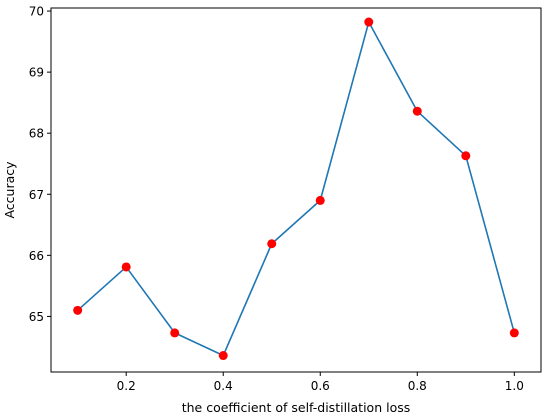 Image resolution: width=550 pixels, height=420 pixels. What do you see at coordinates (36, 134) in the screenshot?
I see `y-tick-label: 68` at bounding box center [36, 134].